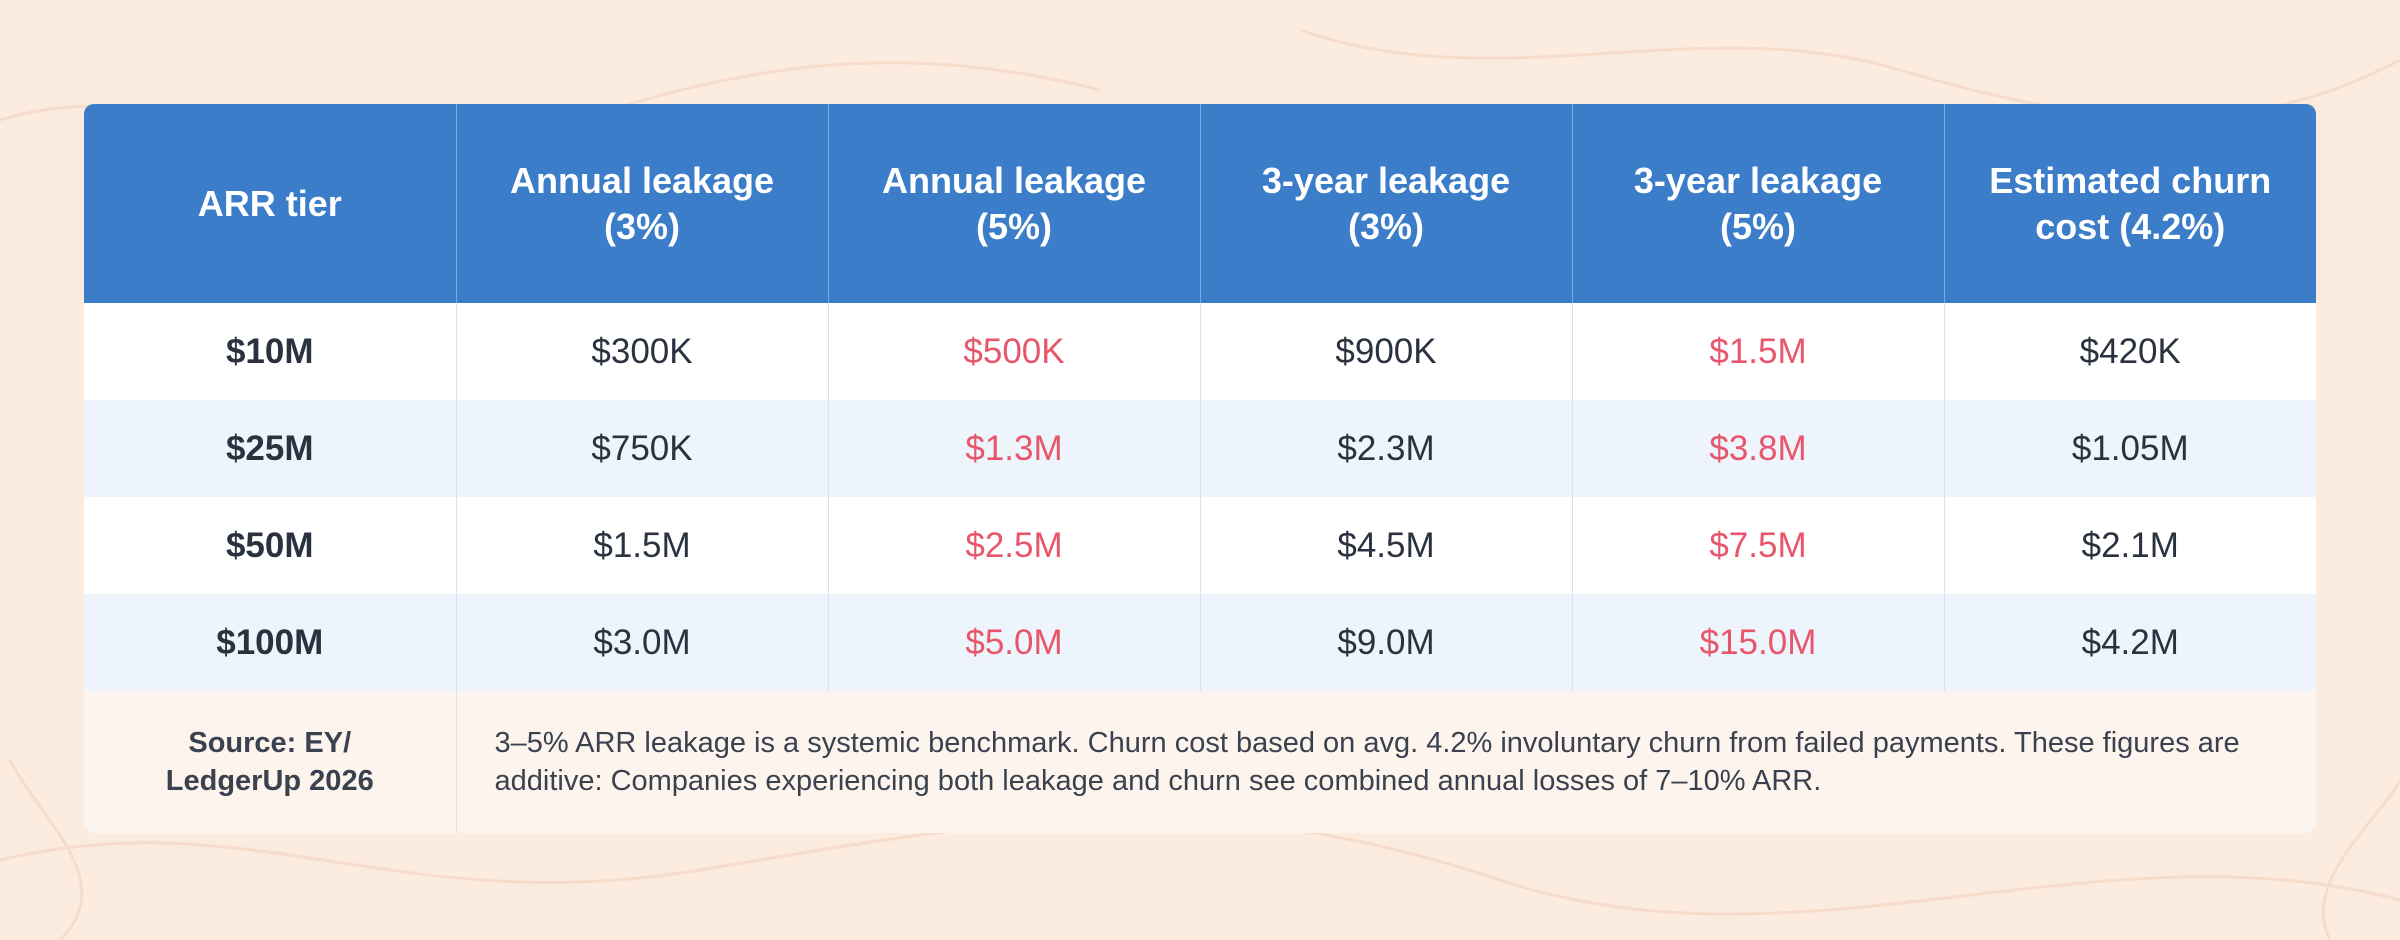 The width and height of the screenshot is (2400, 940). I want to click on source: Source: EY/ LedgerUp 2026, so click(270, 762).